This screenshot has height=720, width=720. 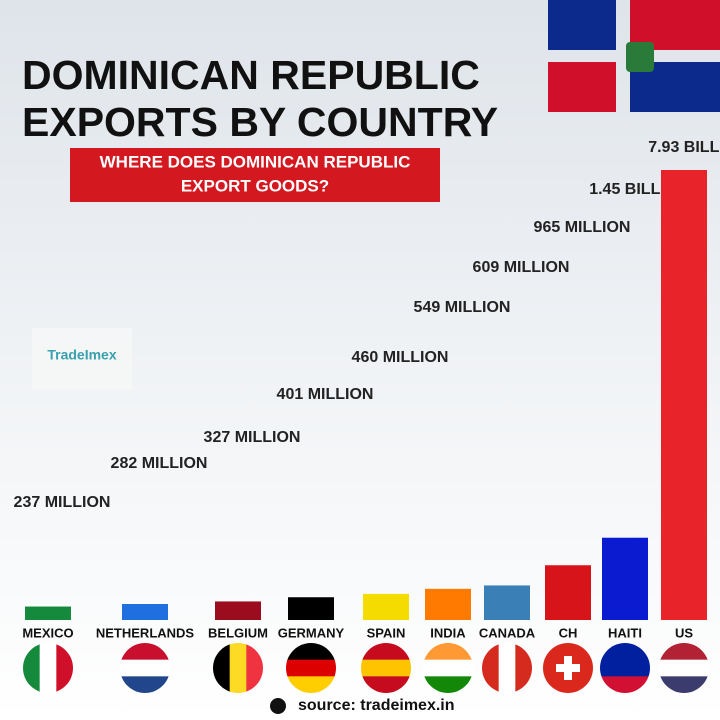 I want to click on category-label: MEXICO, so click(x=47, y=632).